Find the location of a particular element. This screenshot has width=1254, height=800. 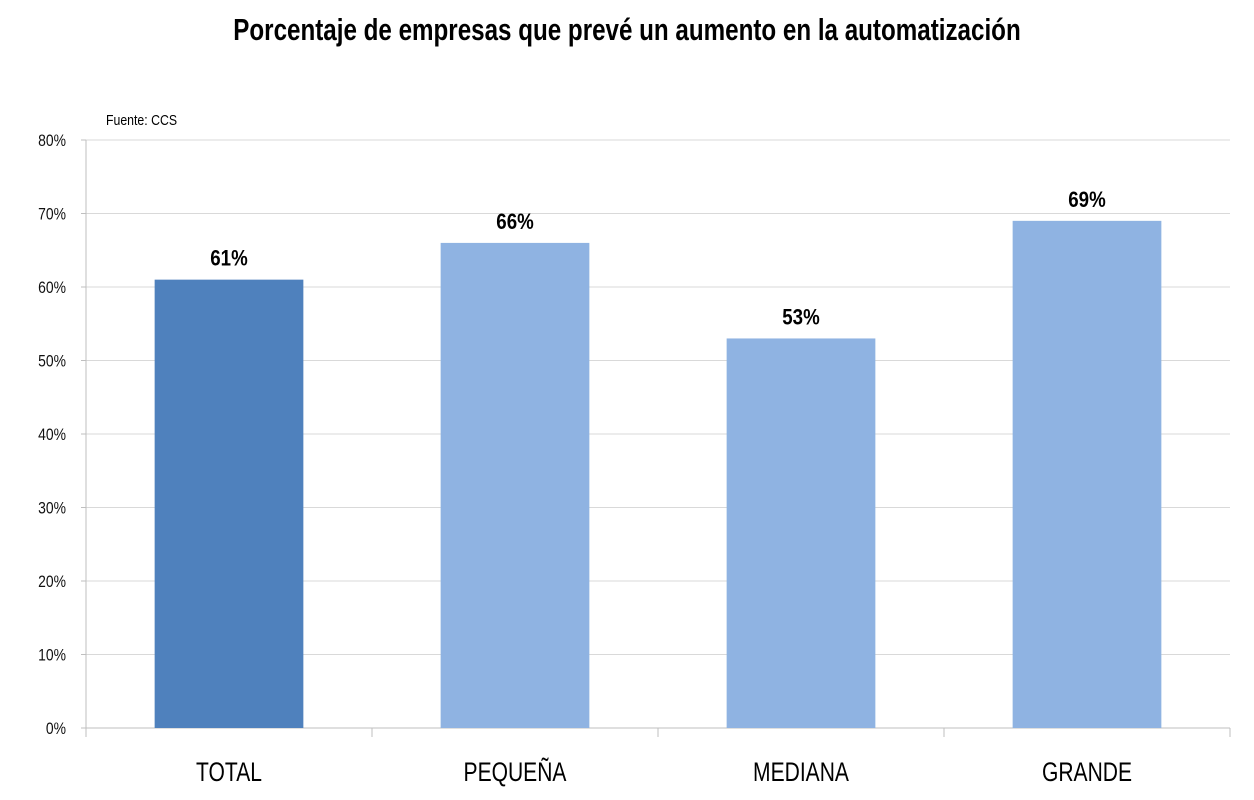

y-tick-label: 50% is located at coordinates (52, 361).